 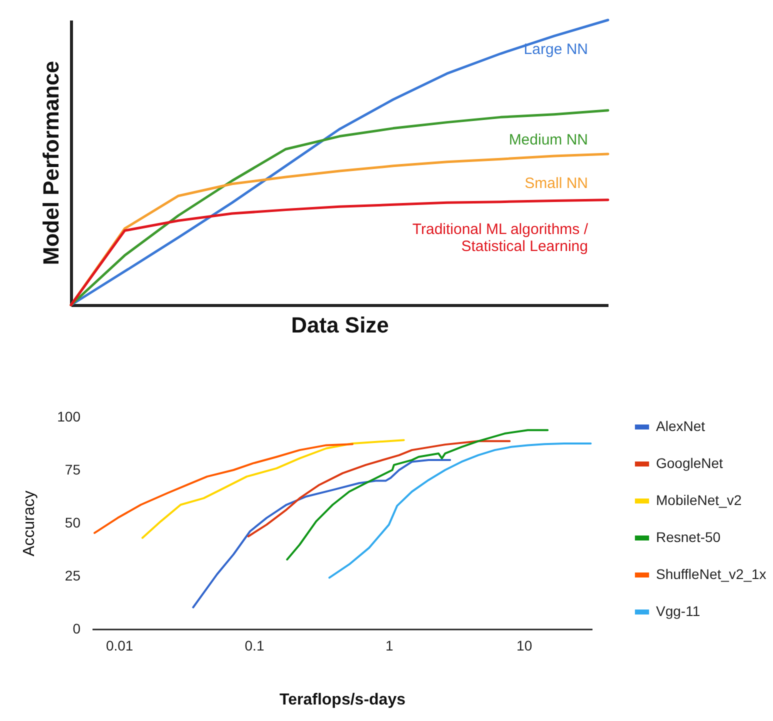 I want to click on legend-label: Resnet-50, so click(x=688, y=537).